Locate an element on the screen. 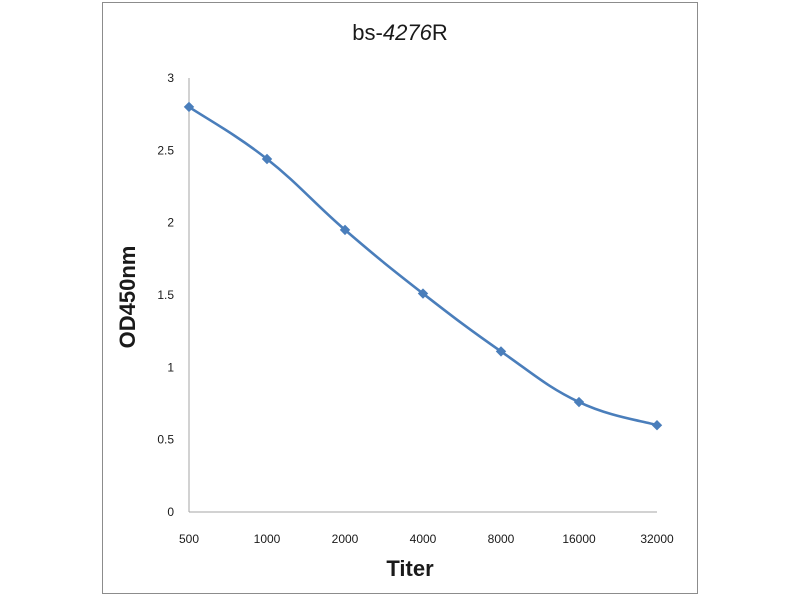 This screenshot has width=800, height=600. x-tick-label: 500 is located at coordinates (189, 539).